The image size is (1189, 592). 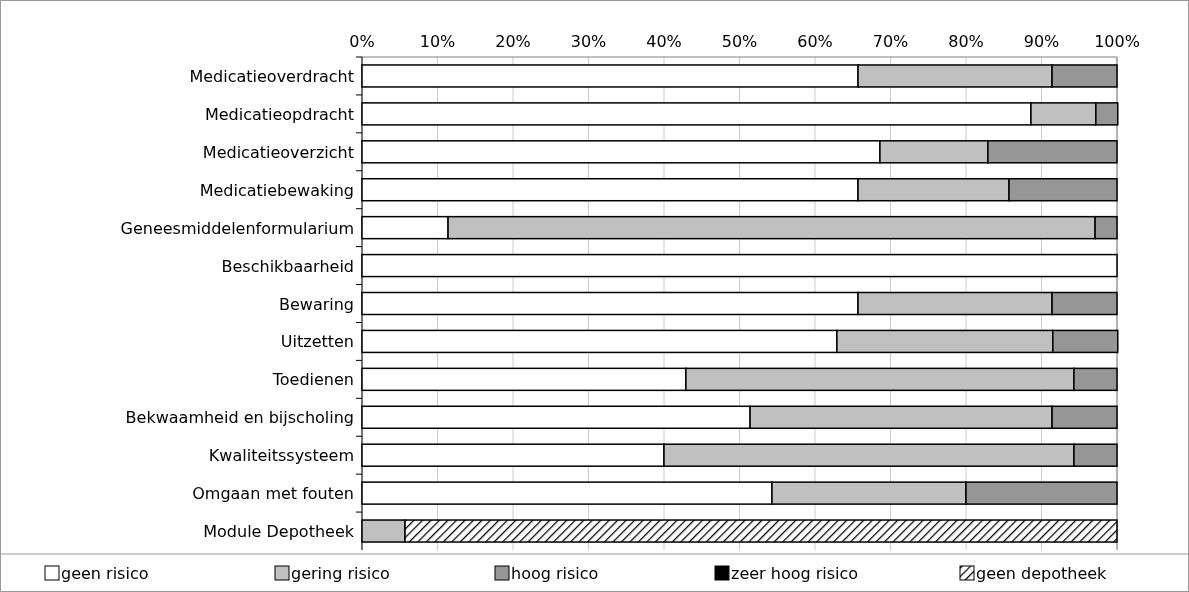 I want to click on y-tick-label: Kwaliteitssysteem, so click(x=281, y=456).